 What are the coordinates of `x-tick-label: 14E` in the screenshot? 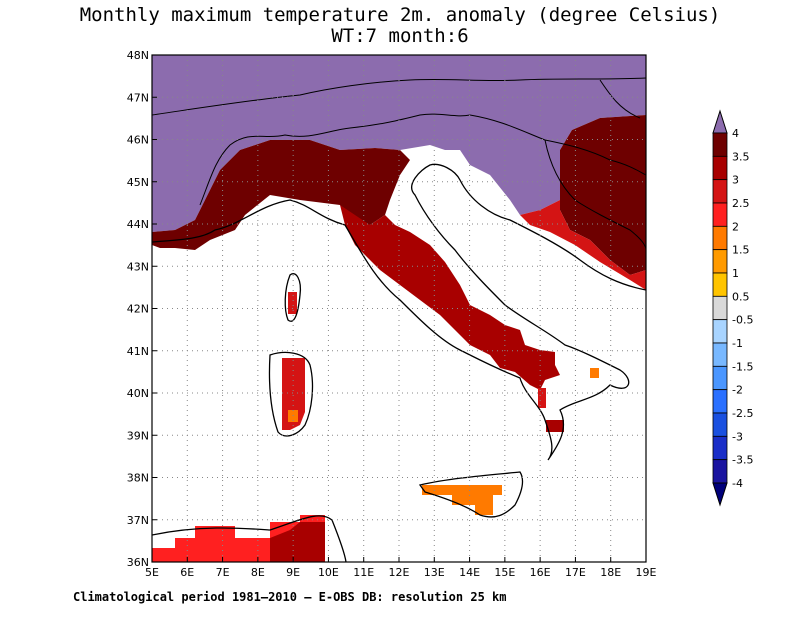 It's located at (469, 572).